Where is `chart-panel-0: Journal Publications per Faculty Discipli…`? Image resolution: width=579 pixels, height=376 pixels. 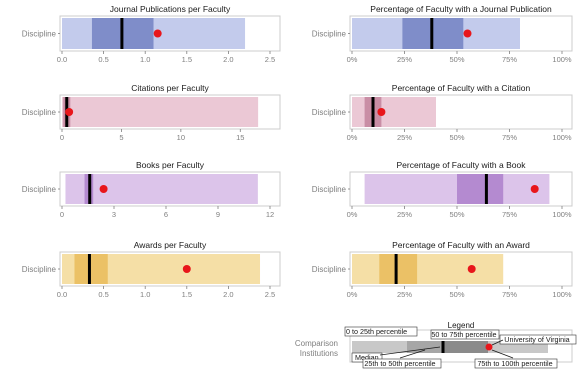 chart-panel-0: Journal Publications per Faculty Discipli… is located at coordinates (151, 34).